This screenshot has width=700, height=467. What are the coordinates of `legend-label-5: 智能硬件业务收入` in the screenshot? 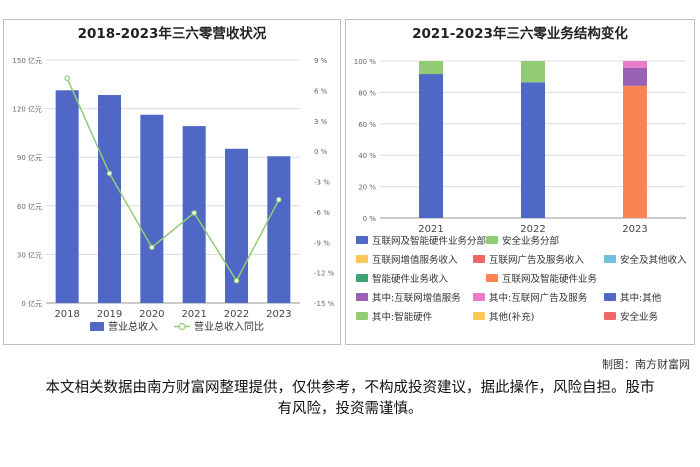 It's located at (410, 279).